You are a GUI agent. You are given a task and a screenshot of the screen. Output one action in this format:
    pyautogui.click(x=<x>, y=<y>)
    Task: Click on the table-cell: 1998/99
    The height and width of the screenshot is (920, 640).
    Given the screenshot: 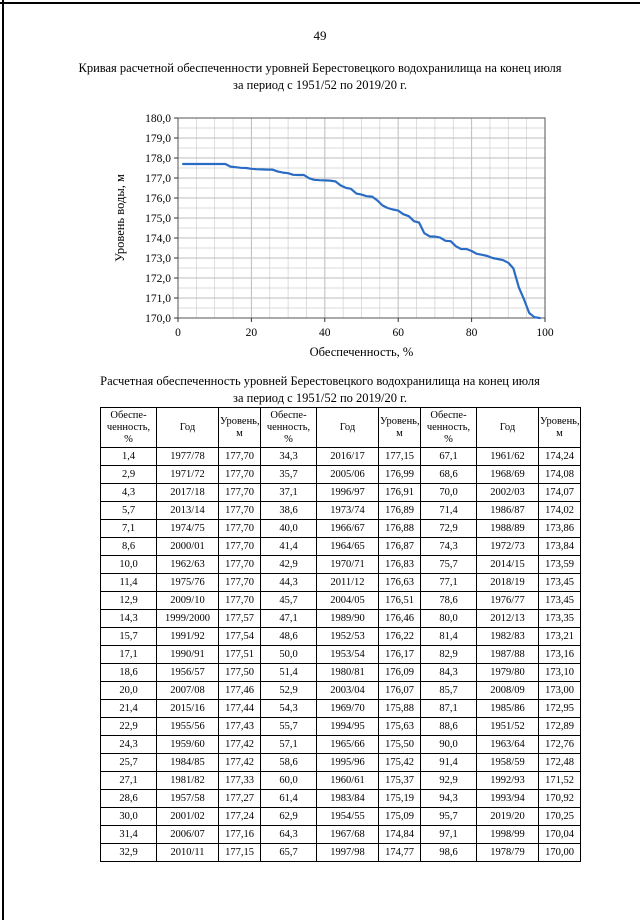 What is the action you would take?
    pyautogui.click(x=507, y=834)
    